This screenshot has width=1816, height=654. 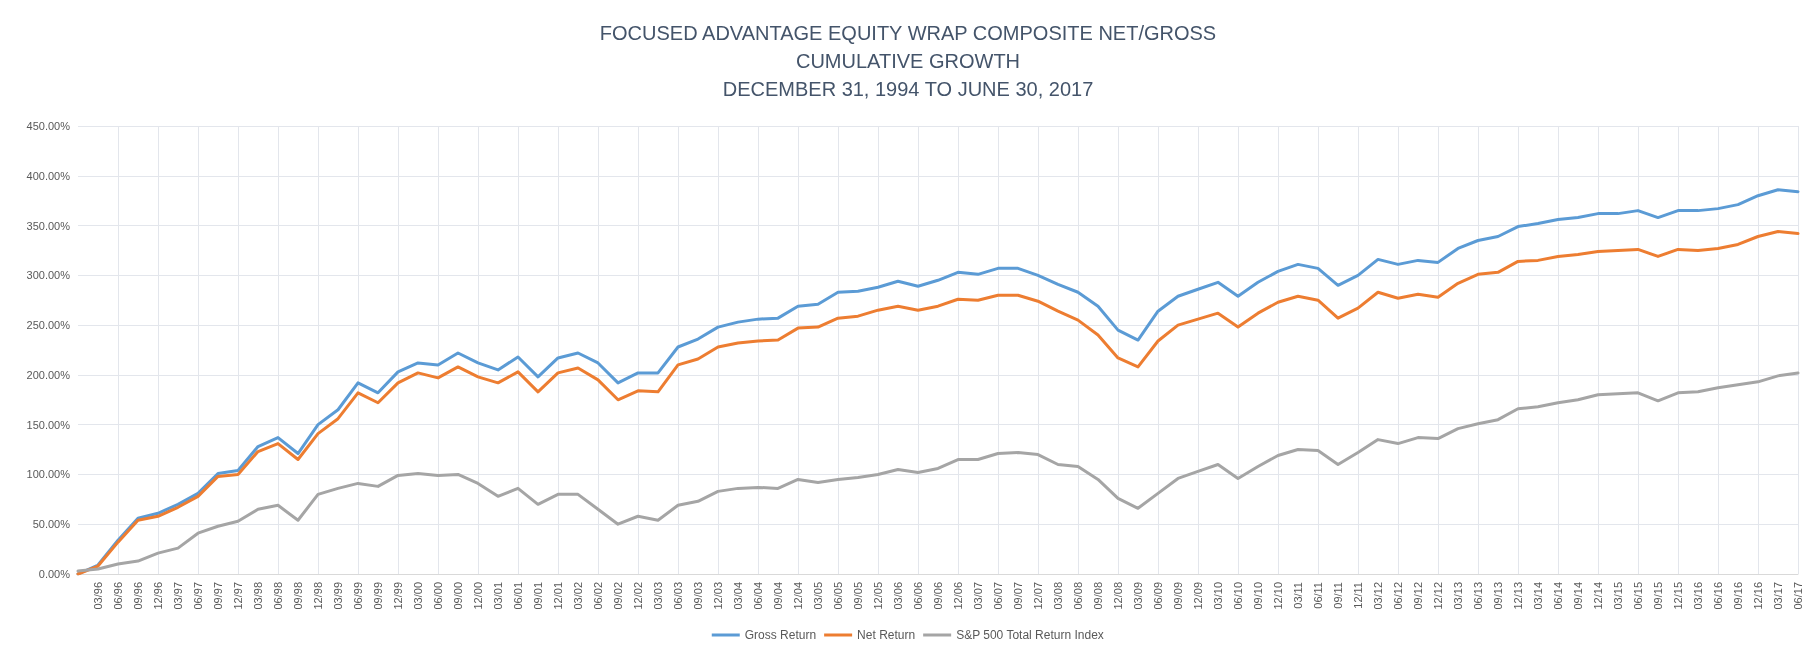 What do you see at coordinates (48, 225) in the screenshot?
I see `y-tick-label: 350.00%` at bounding box center [48, 225].